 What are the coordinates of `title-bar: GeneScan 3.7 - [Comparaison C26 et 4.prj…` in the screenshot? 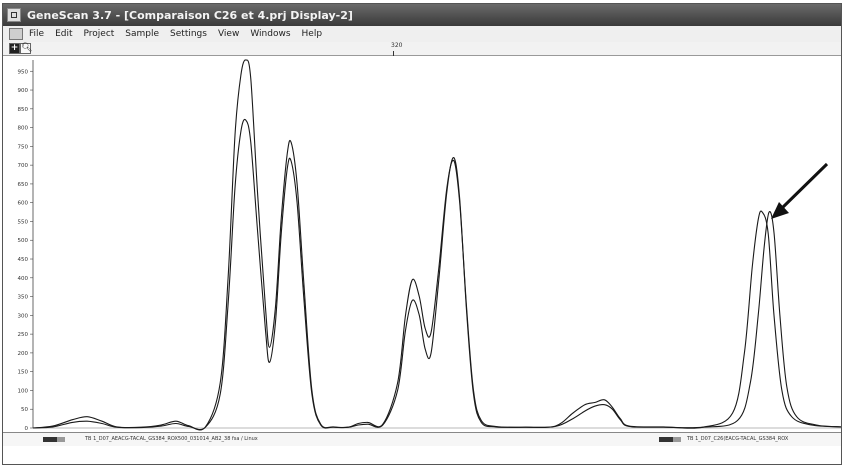 It's located at (422, 15).